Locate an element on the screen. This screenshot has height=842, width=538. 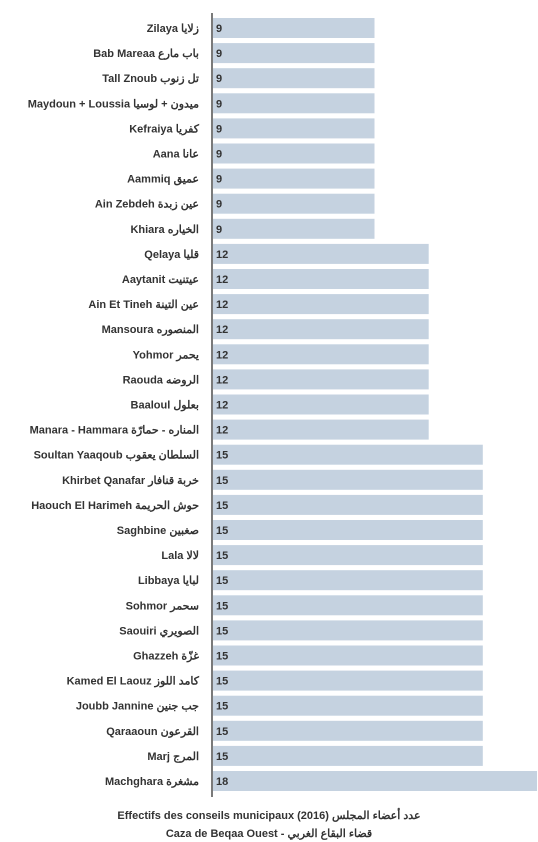
category-label: Soultan Yaaqoub السلطان يعقوب is located at coordinates (116, 456).